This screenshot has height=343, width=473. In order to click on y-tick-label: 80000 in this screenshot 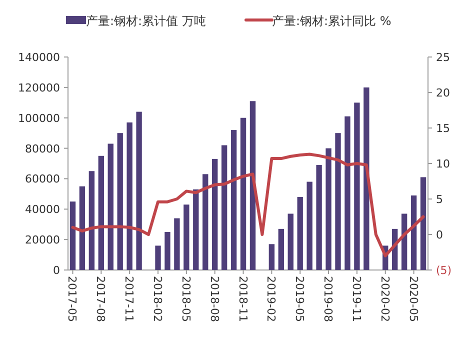, I will do `click(42, 149)`.